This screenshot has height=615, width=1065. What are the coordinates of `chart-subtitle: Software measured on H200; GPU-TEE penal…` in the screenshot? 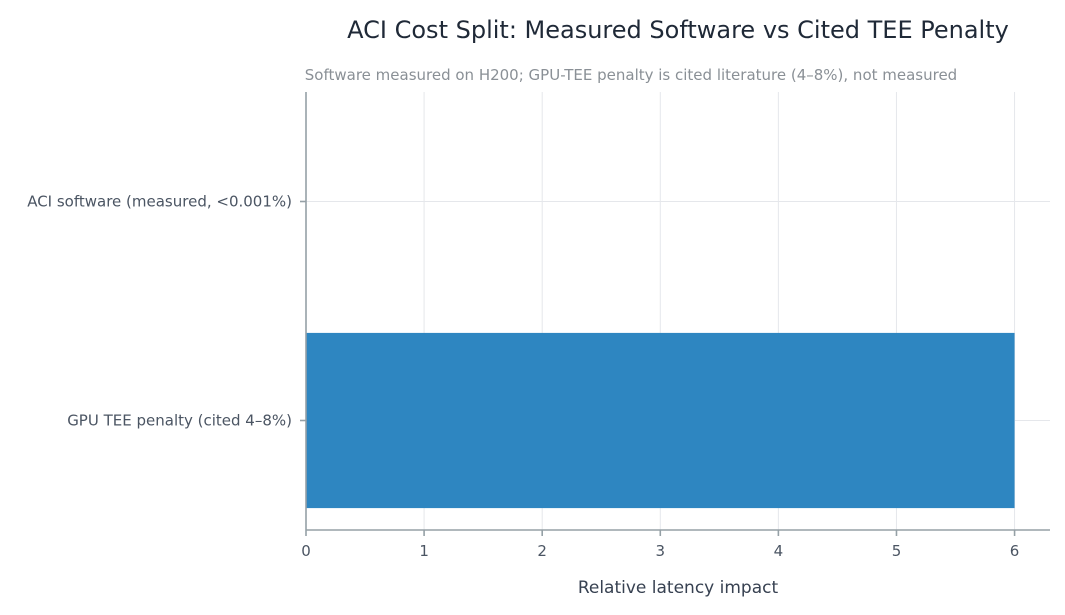 It's located at (631, 75).